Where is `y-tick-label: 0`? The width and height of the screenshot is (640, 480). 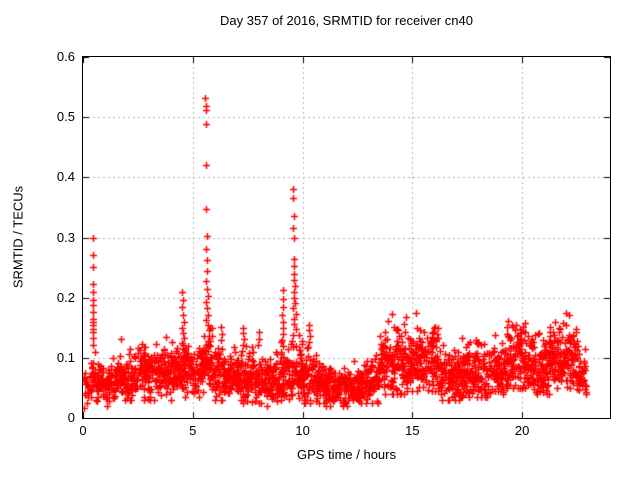
y-tick-label: 0 is located at coordinates (71, 417).